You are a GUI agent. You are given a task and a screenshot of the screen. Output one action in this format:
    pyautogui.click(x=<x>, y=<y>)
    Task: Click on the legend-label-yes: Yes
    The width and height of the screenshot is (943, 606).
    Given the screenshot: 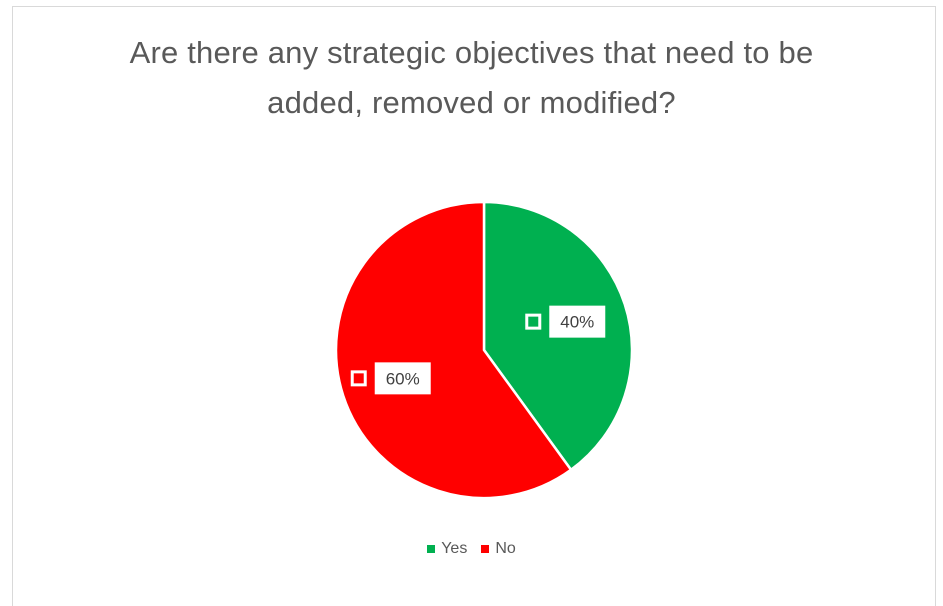 What is the action you would take?
    pyautogui.click(x=454, y=548)
    